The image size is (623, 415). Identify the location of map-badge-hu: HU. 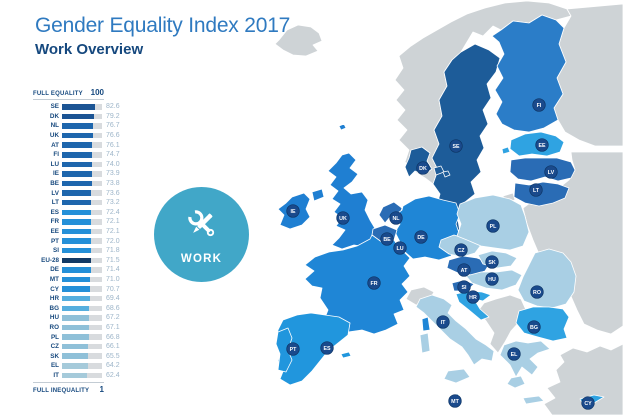
(492, 279).